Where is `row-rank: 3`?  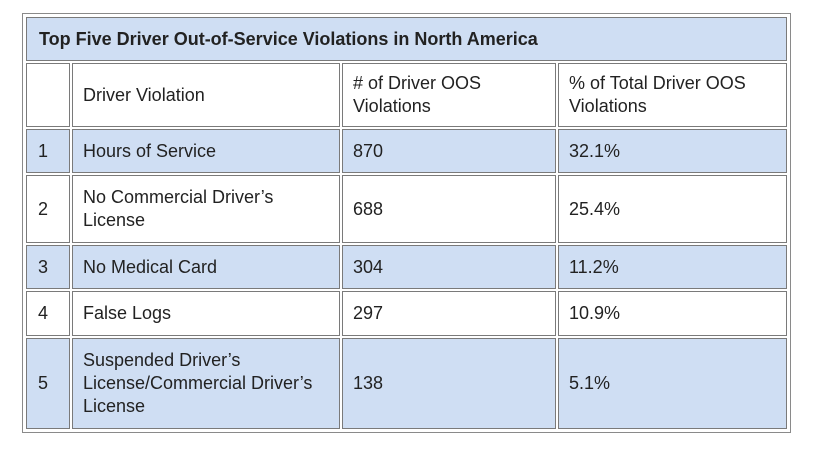
row-rank: 3 is located at coordinates (48, 267).